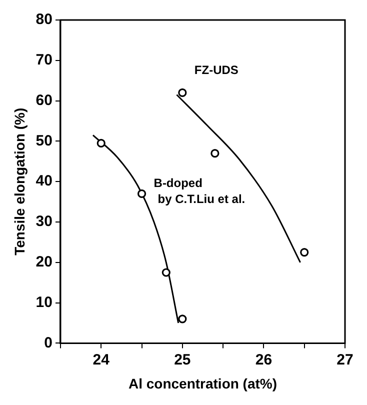  I want to click on y-tick-label: 70, so click(44, 60).